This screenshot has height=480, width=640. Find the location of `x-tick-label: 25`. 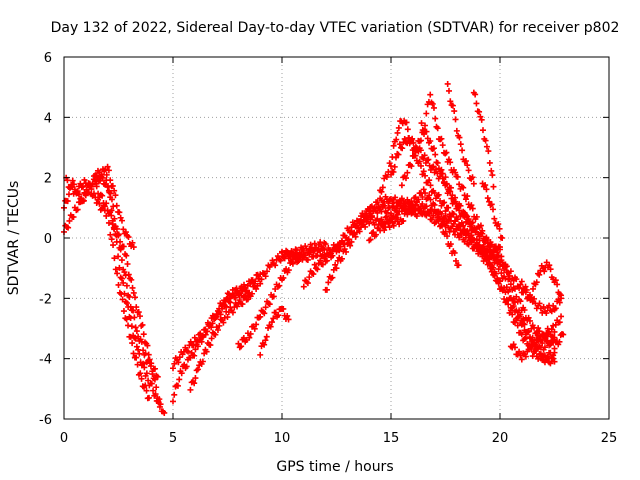

x-tick-label: 25 is located at coordinates (609, 438).